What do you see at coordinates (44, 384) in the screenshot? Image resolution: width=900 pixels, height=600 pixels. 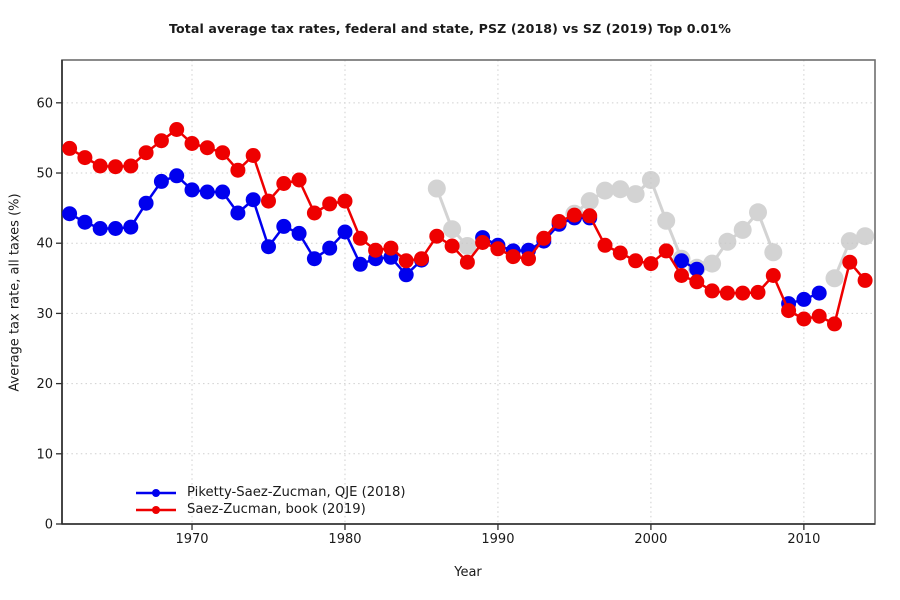 I see `y-tick-label: 20` at bounding box center [44, 384].